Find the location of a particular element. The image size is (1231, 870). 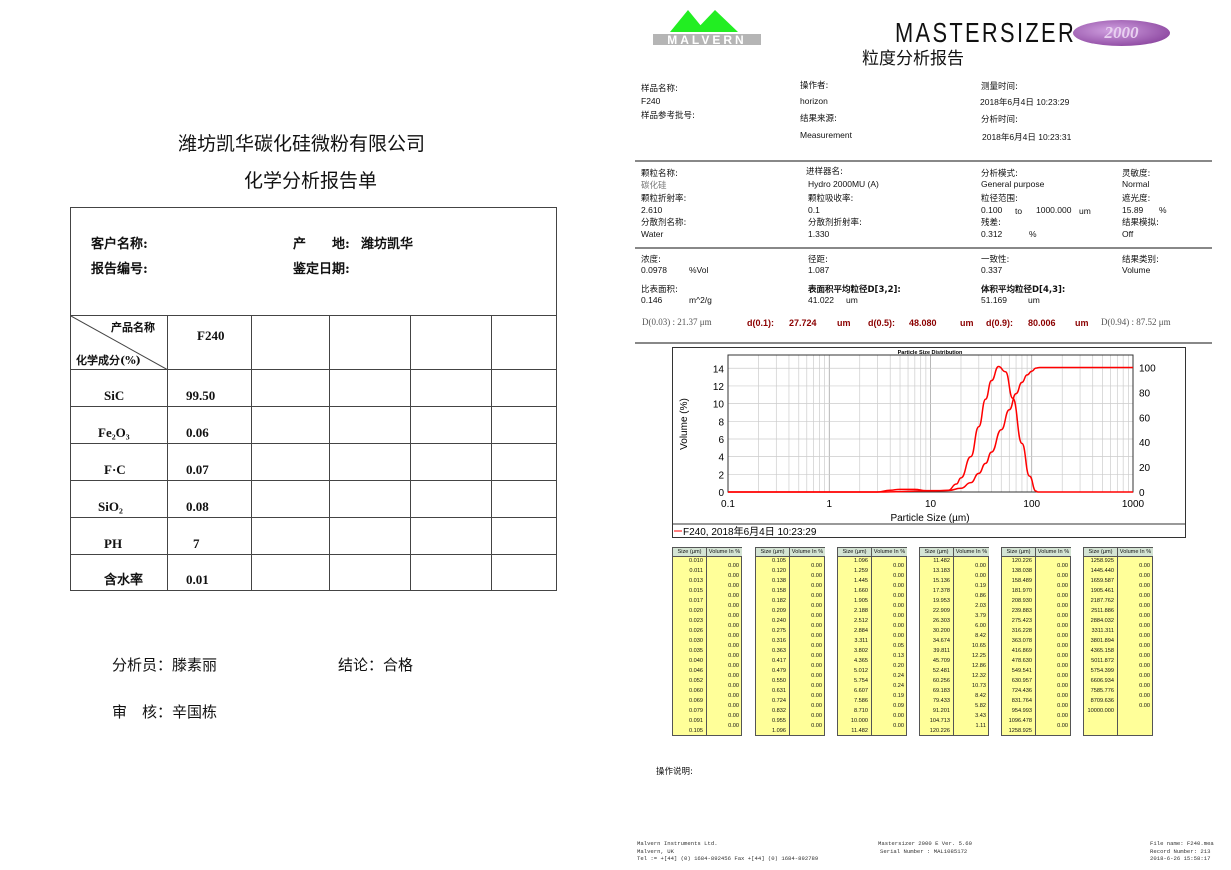

size-cell: 0.275 is located at coordinates (779, 631).